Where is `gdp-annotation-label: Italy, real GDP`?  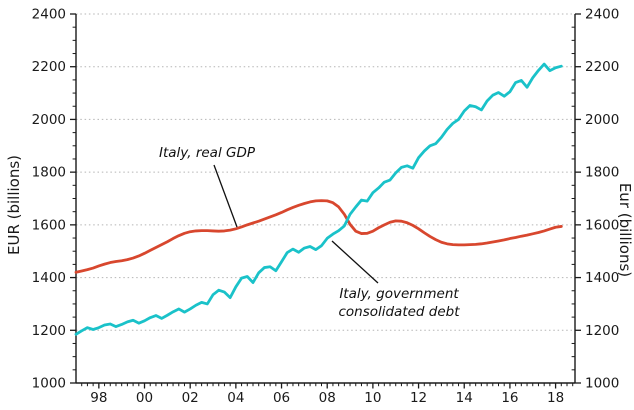
gdp-annotation-label: Italy, real GDP is located at coordinates (207, 153).